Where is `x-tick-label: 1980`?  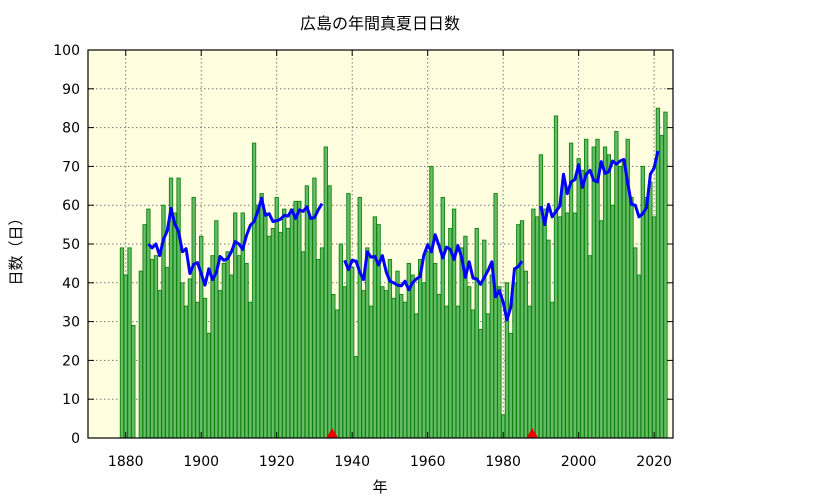 x-tick-label: 1980 is located at coordinates (503, 462).